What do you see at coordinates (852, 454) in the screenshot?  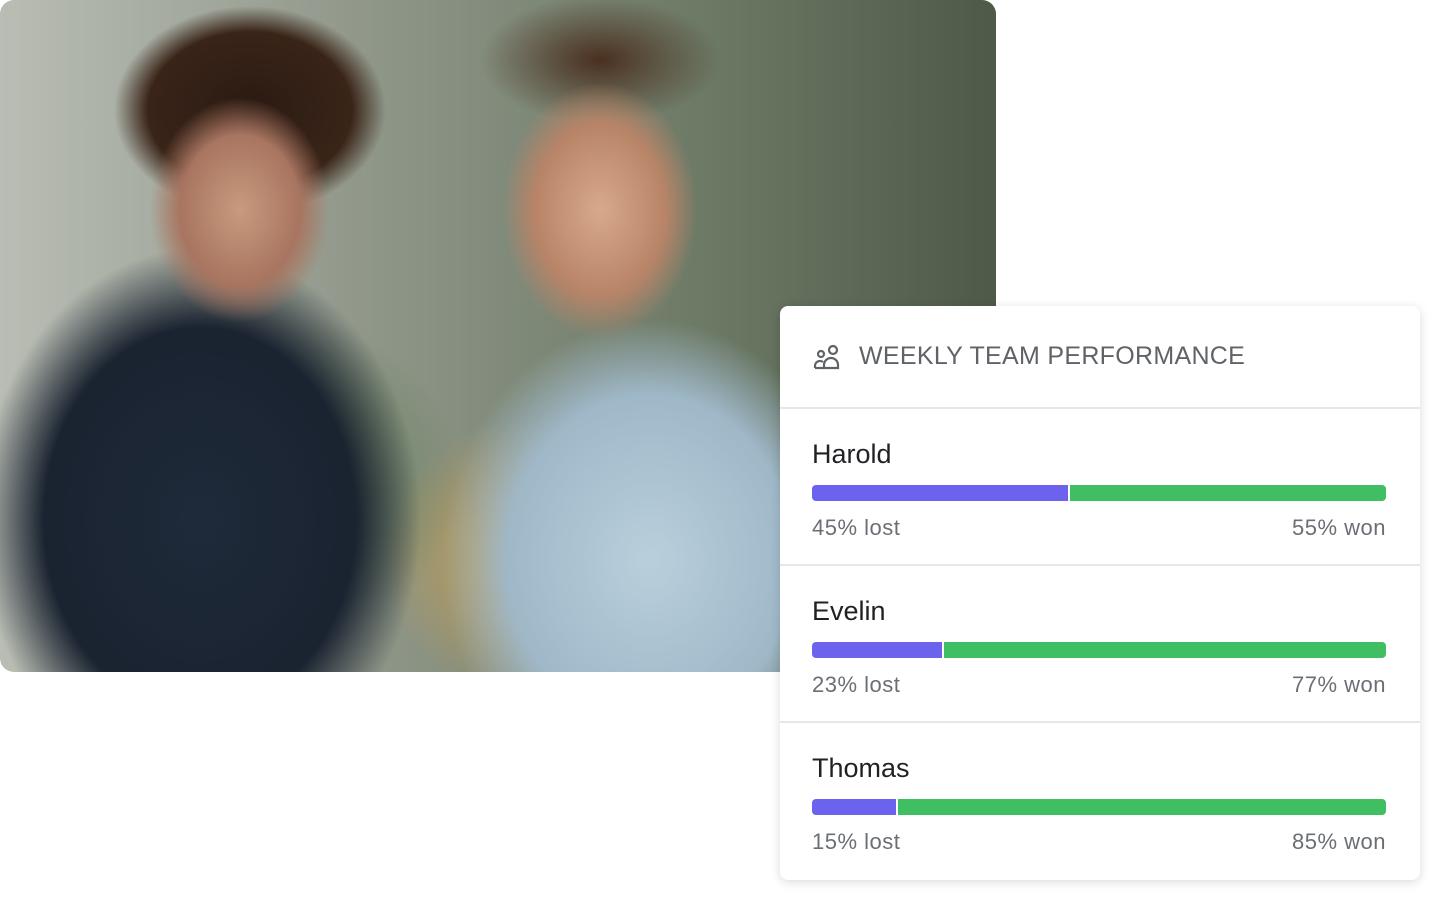 I see `member-name: Harold` at bounding box center [852, 454].